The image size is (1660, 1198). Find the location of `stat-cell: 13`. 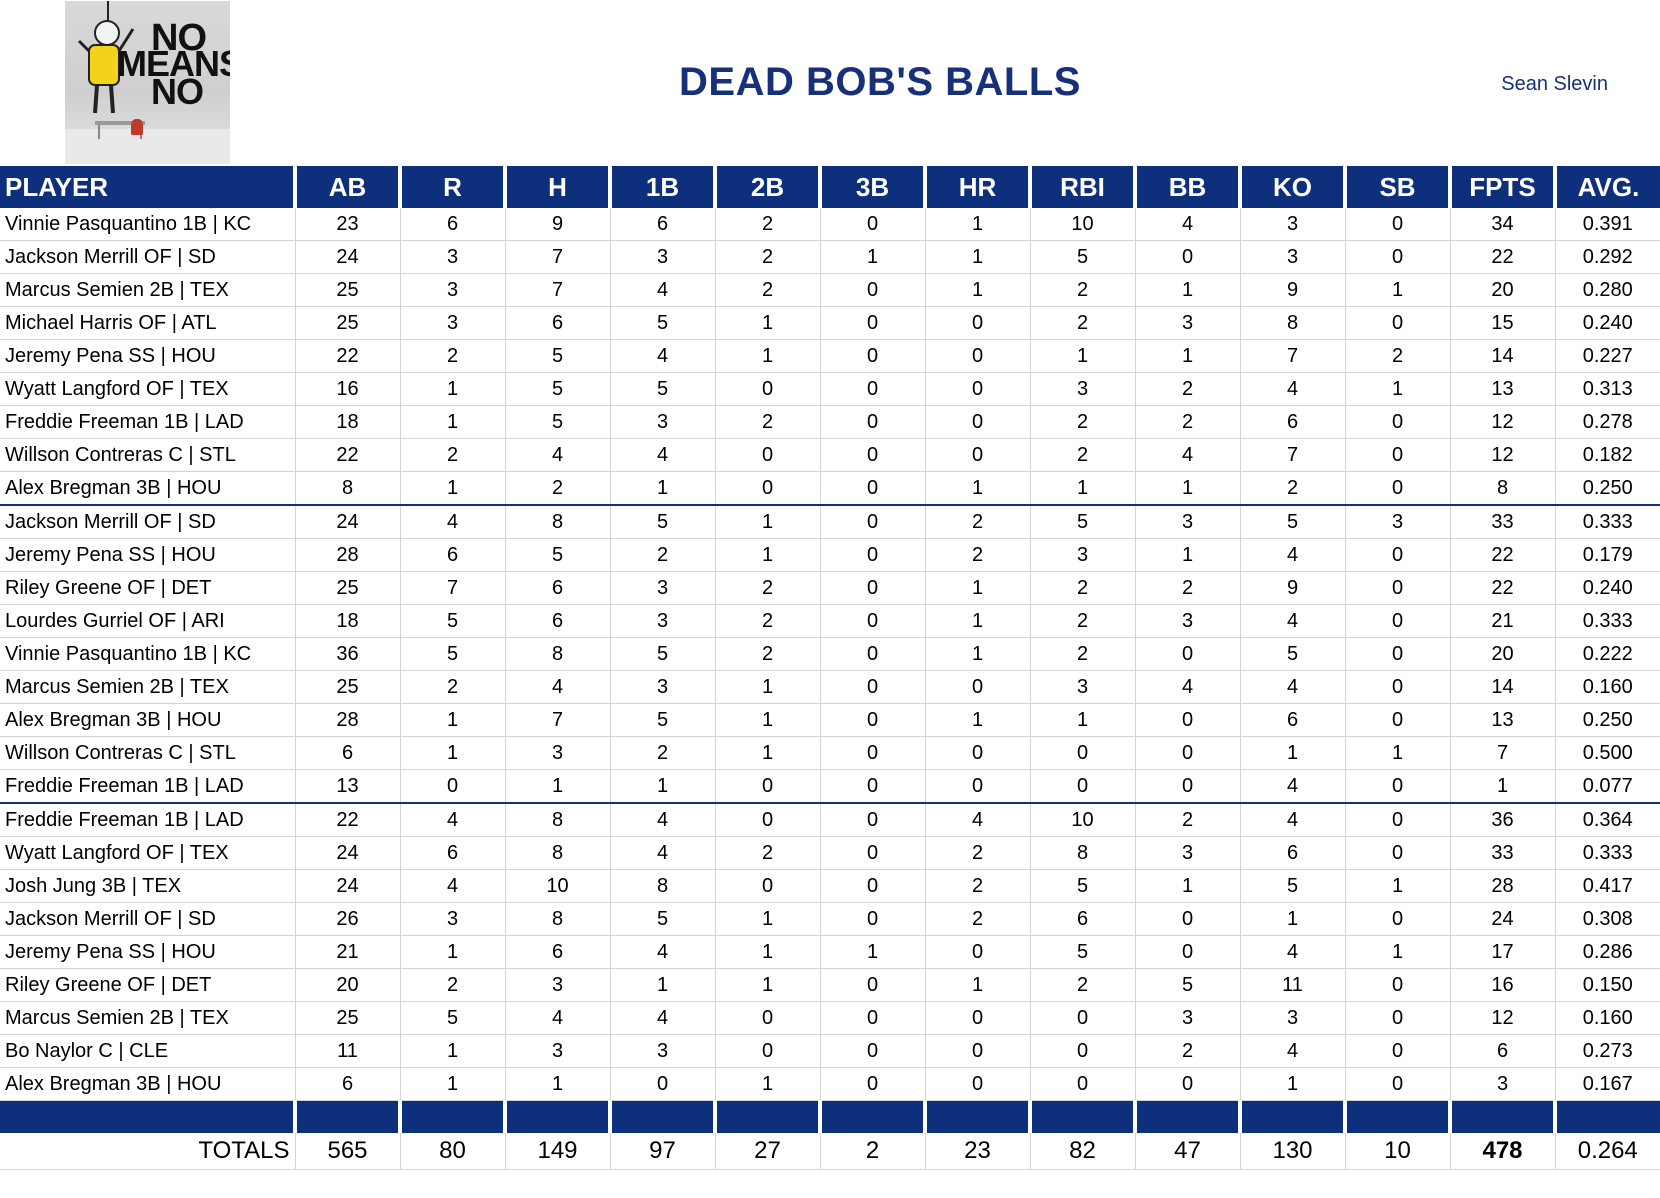

stat-cell: 13 is located at coordinates (348, 786).